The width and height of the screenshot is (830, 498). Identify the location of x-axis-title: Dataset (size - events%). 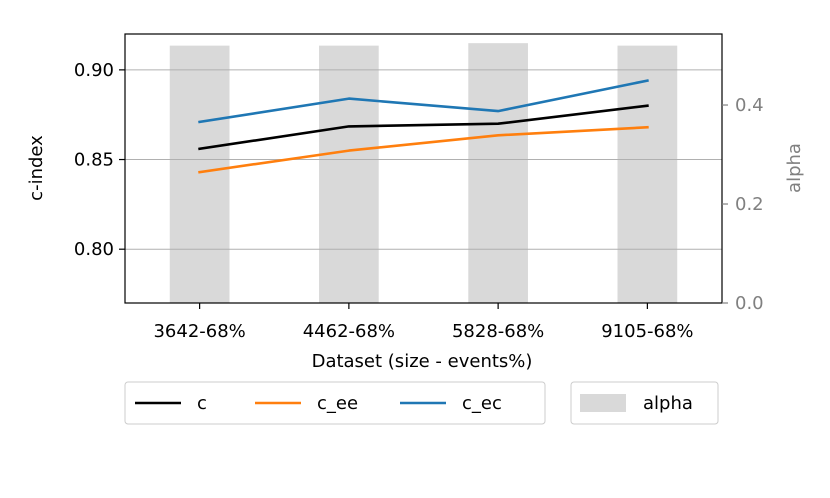
(422, 361).